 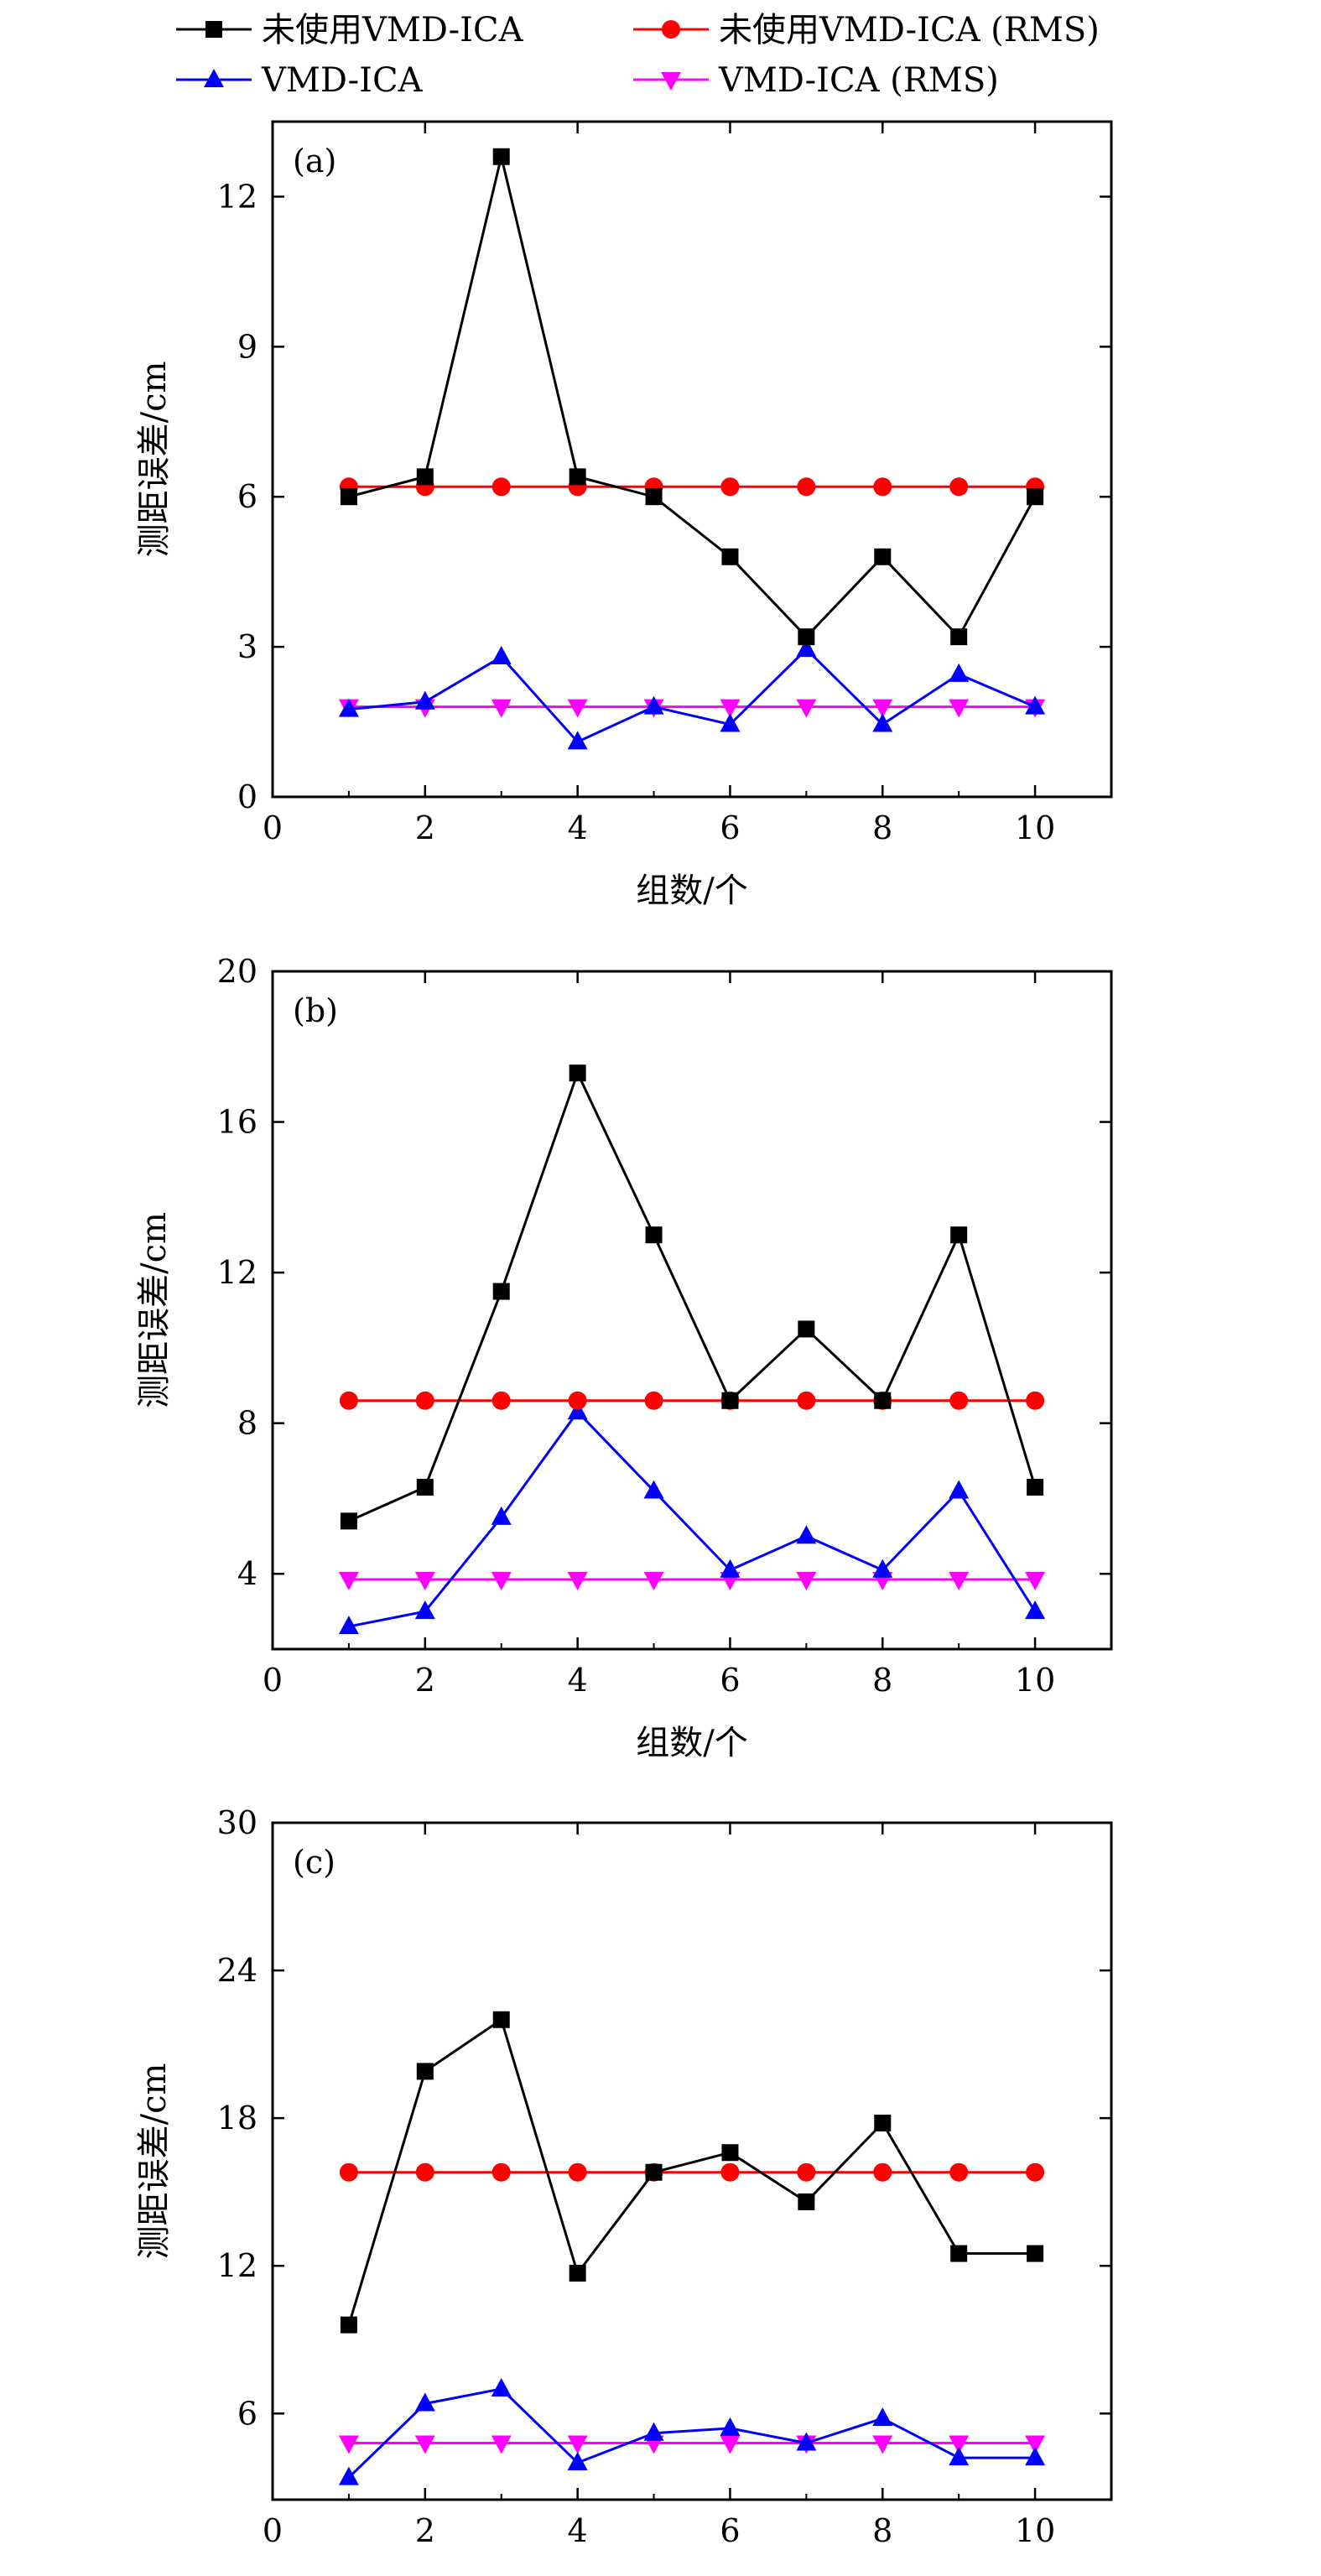 What do you see at coordinates (247, 646) in the screenshot?
I see `y-tick-label: 3` at bounding box center [247, 646].